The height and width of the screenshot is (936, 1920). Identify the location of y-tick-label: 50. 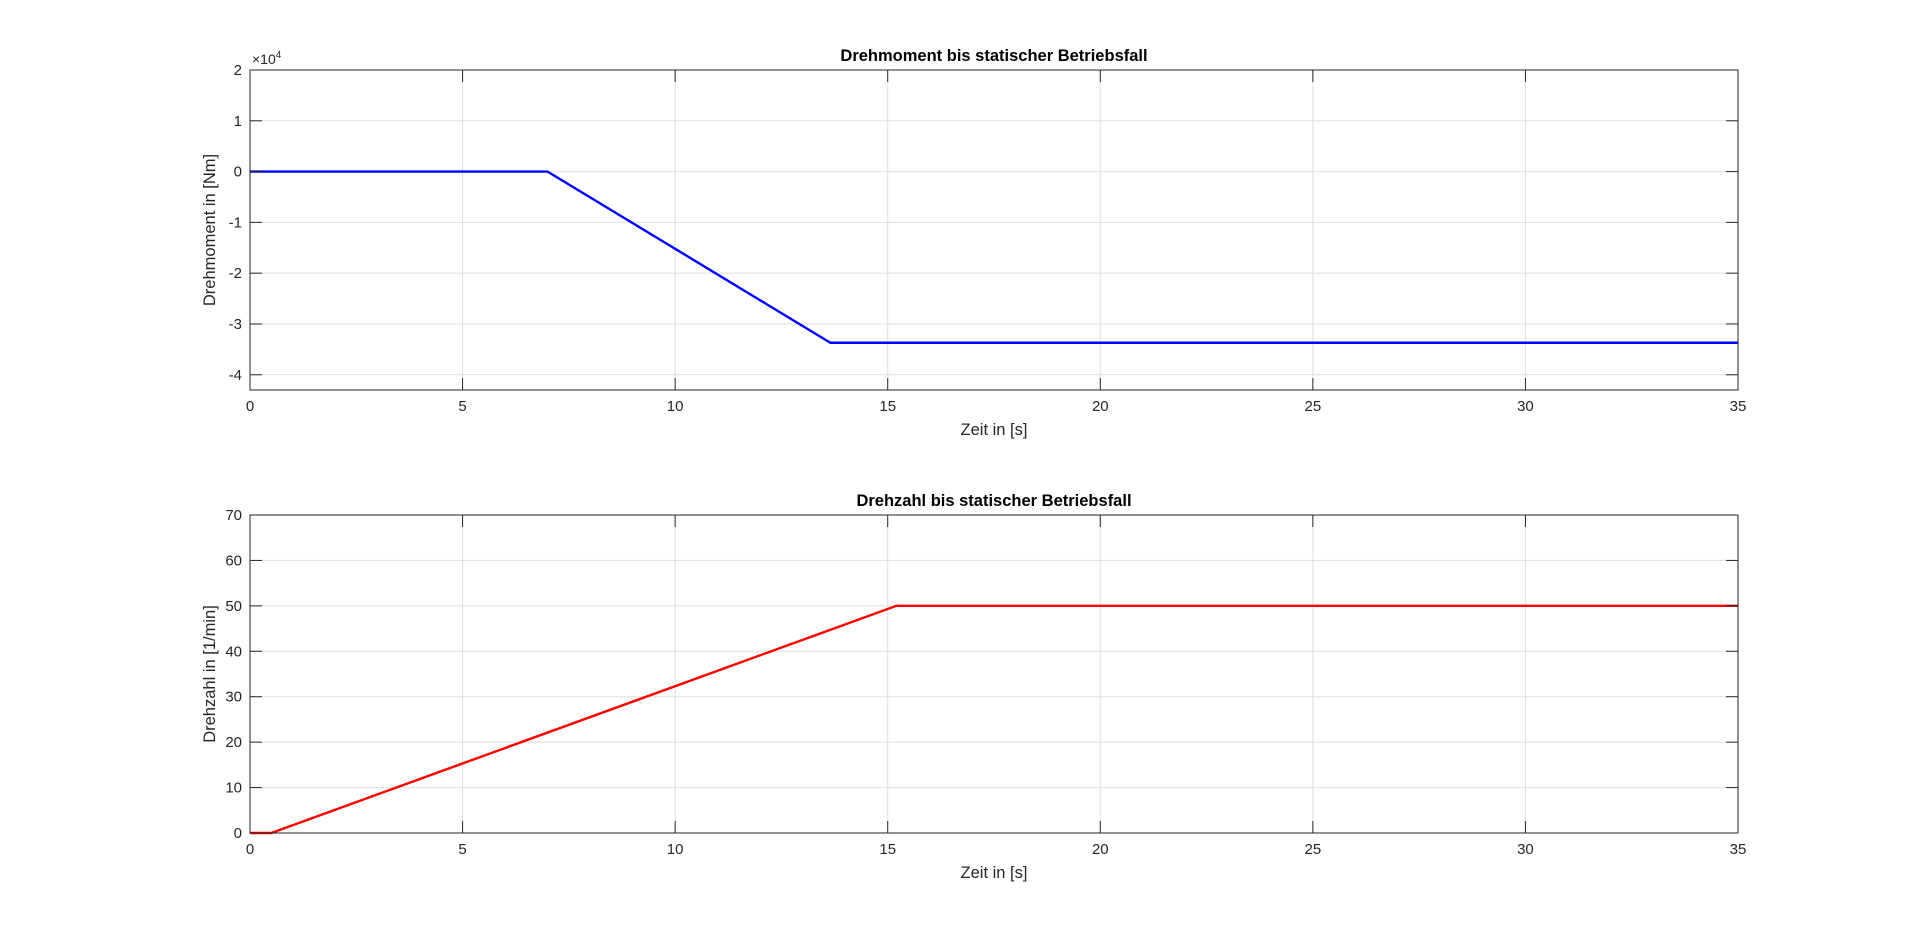
(233, 606).